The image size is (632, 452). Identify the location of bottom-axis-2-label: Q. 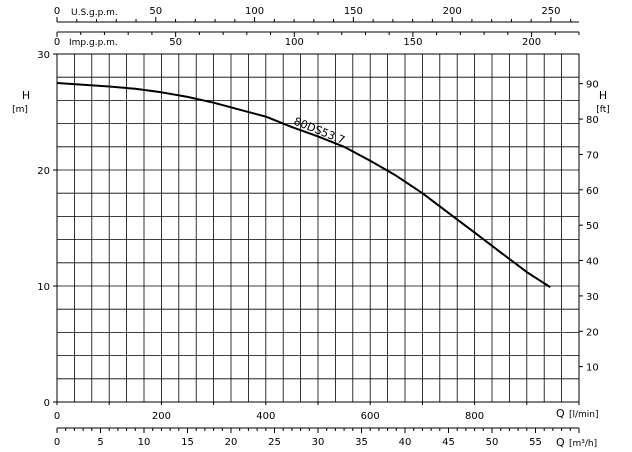
(560, 442).